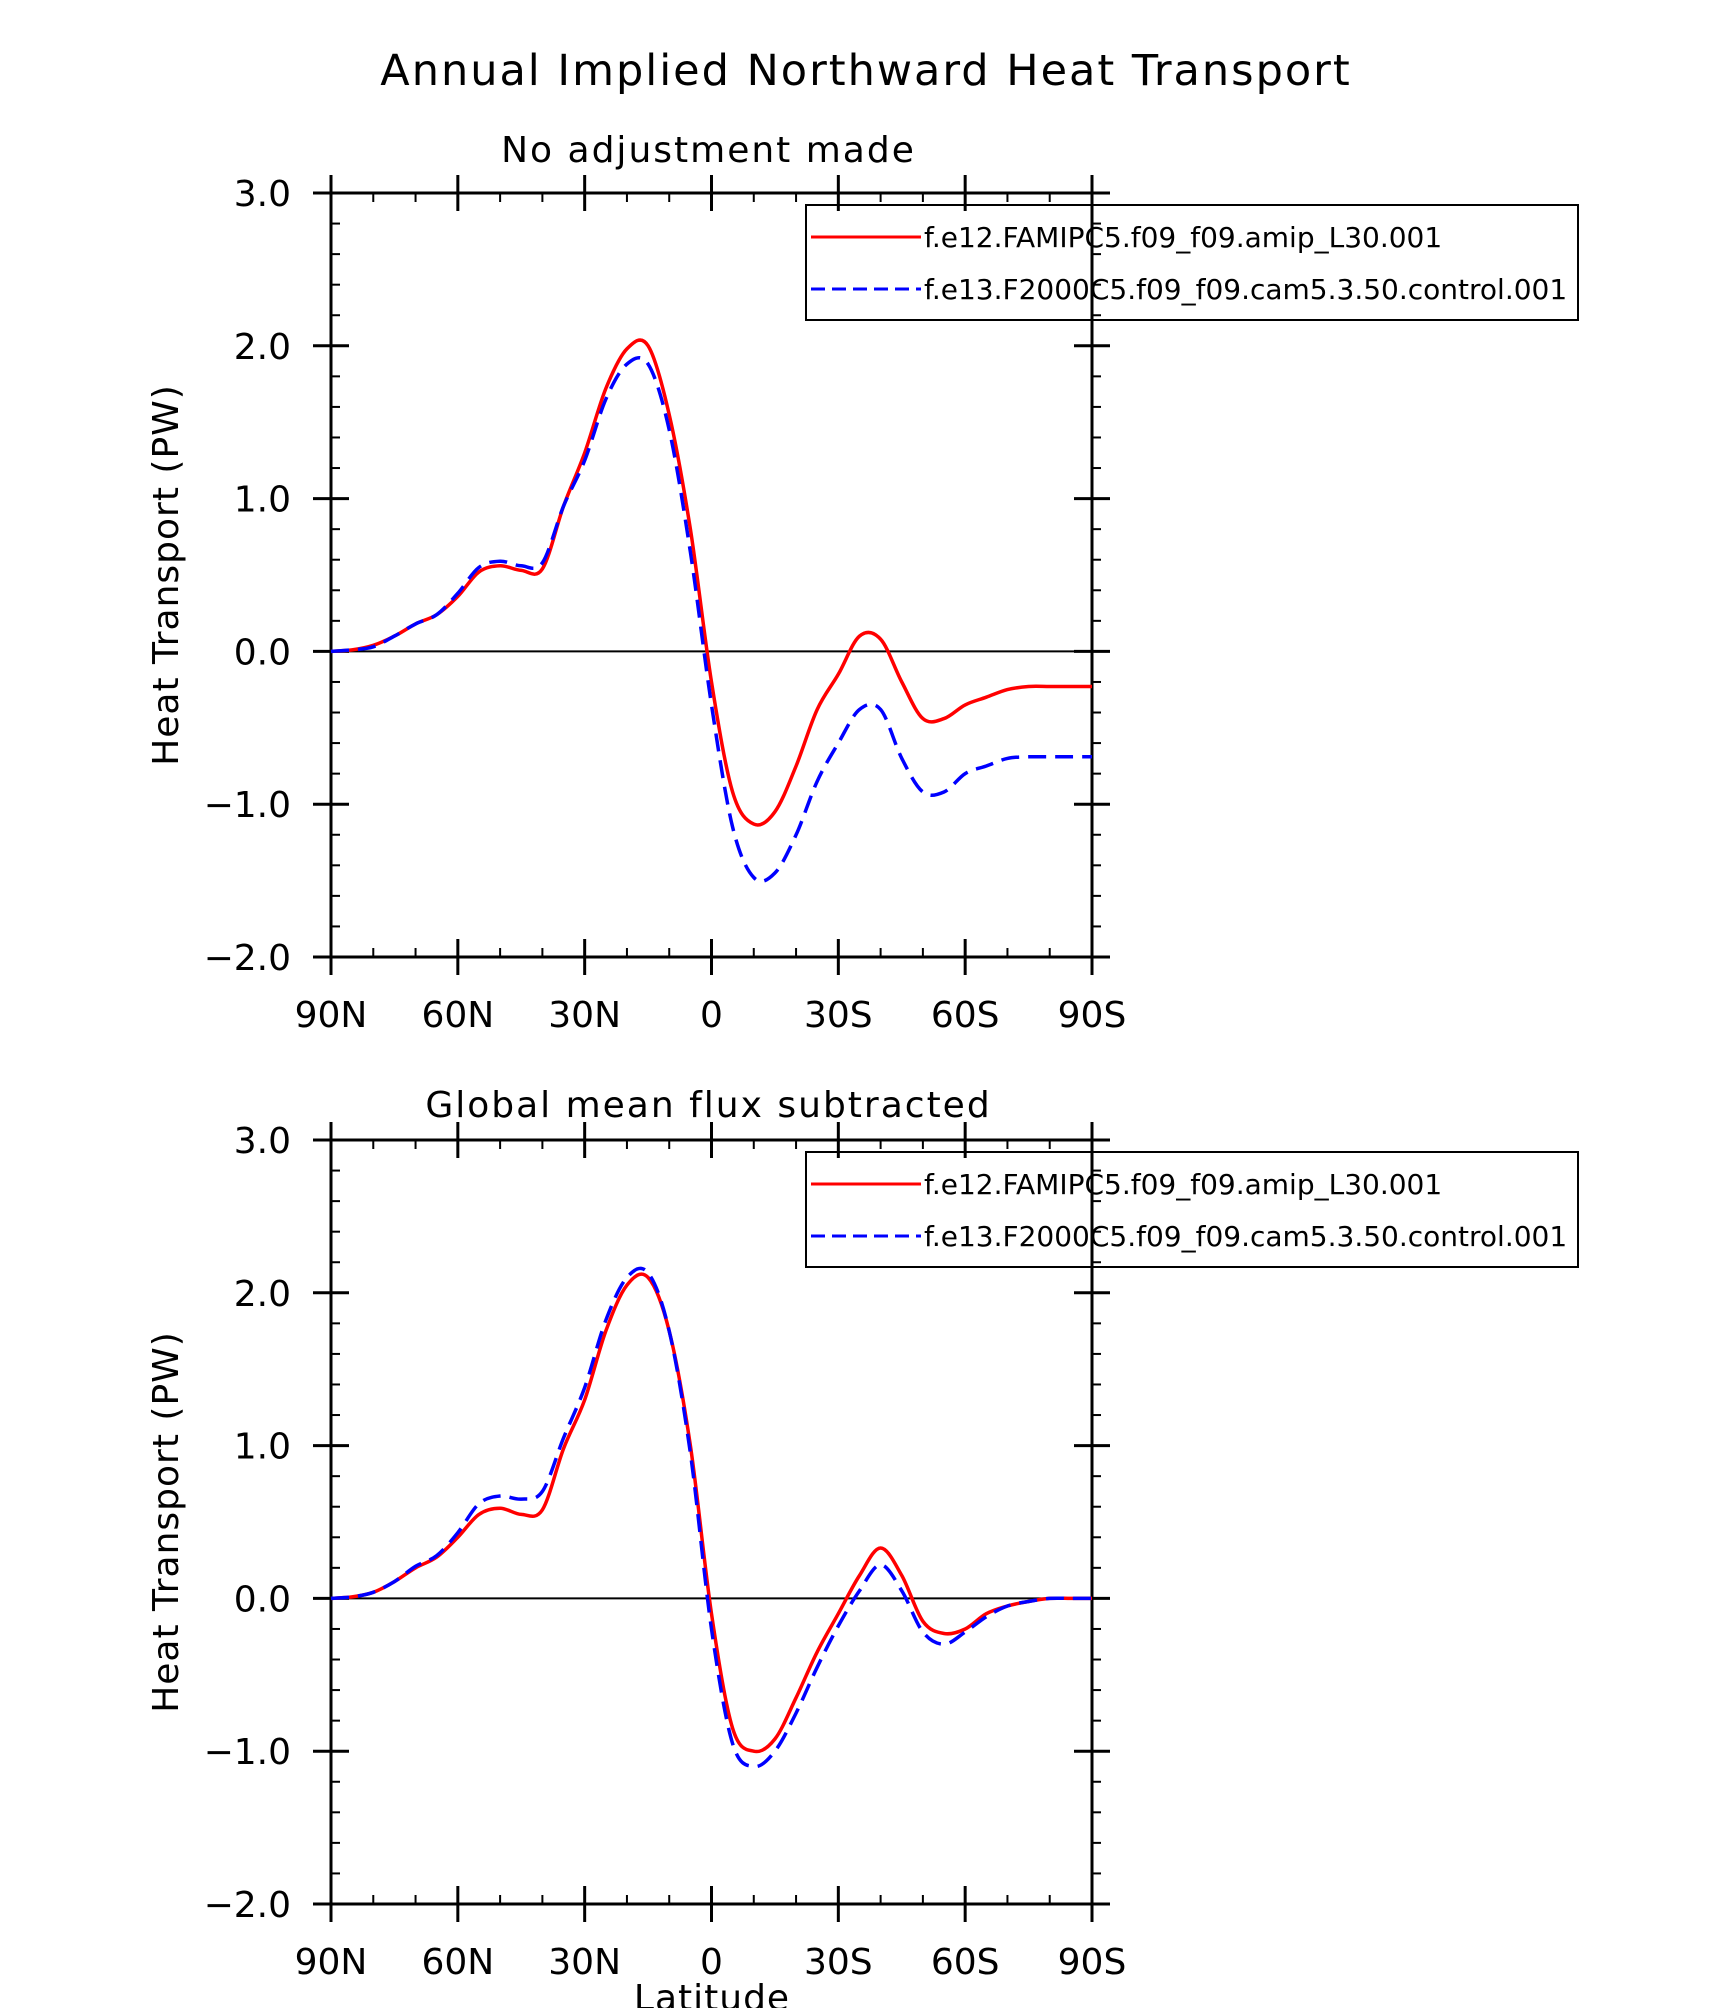  Describe the element at coordinates (865, 71) in the screenshot. I see `figure-title: Annual Implied Northward Heat Transport` at that location.